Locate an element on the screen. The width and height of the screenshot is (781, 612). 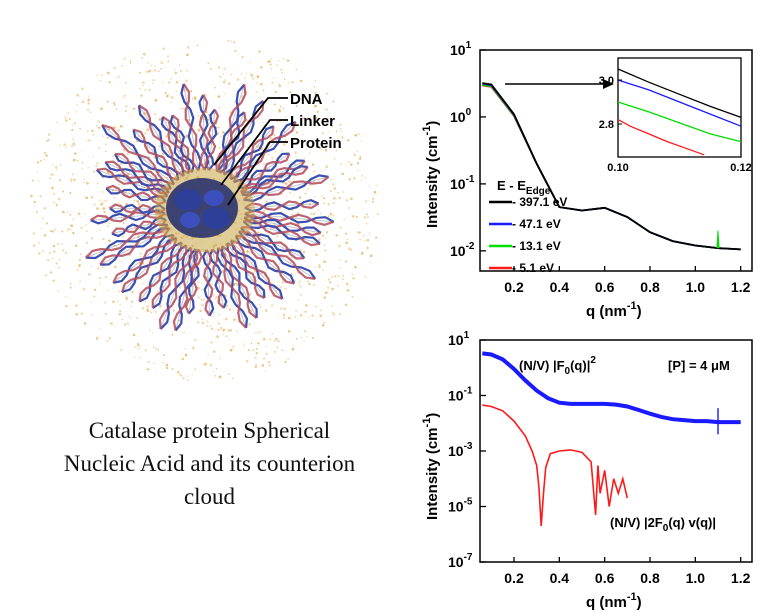
legend-label: - 13.1 eV is located at coordinates (536, 246).